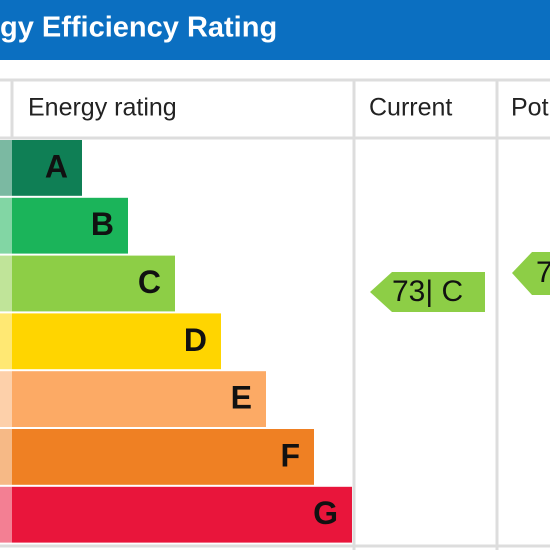  What do you see at coordinates (543, 272) in the screenshot?
I see `potential-rating: 7` at bounding box center [543, 272].